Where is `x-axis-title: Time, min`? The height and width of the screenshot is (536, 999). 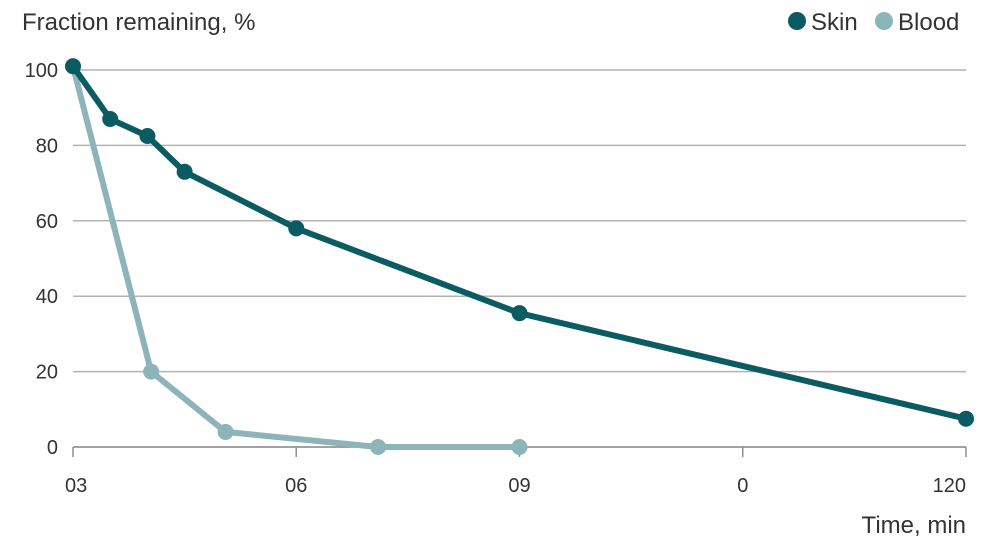 x-axis-title: Time, min is located at coordinates (914, 524).